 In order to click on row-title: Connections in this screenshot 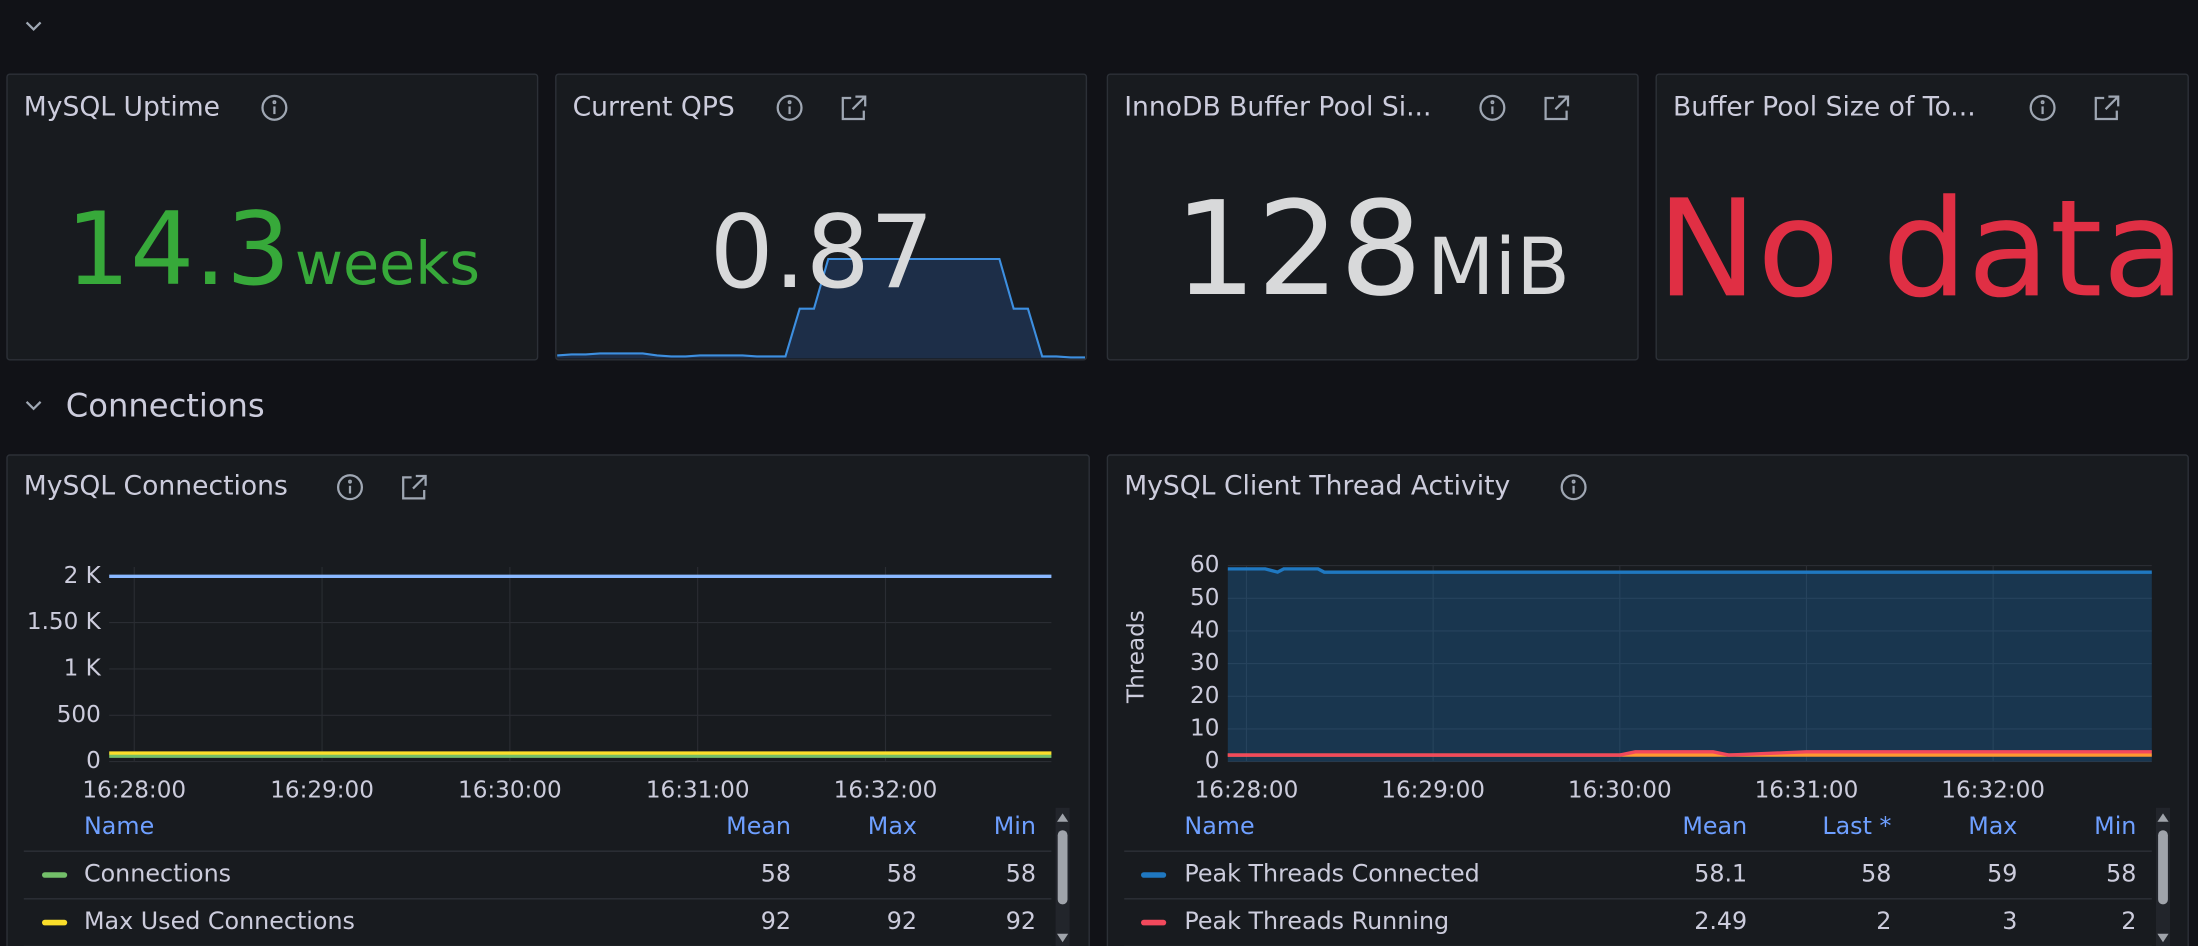, I will do `click(165, 405)`.